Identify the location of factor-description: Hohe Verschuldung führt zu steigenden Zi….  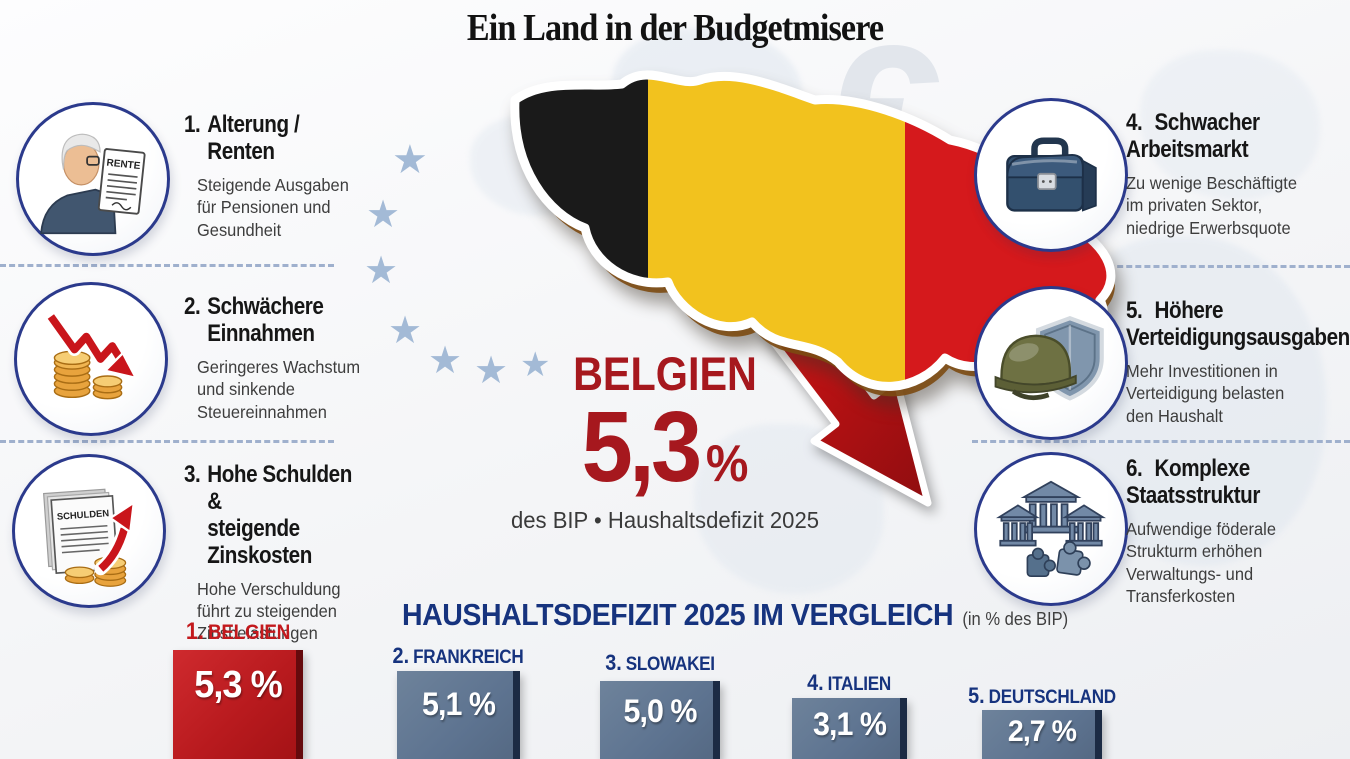
(269, 611).